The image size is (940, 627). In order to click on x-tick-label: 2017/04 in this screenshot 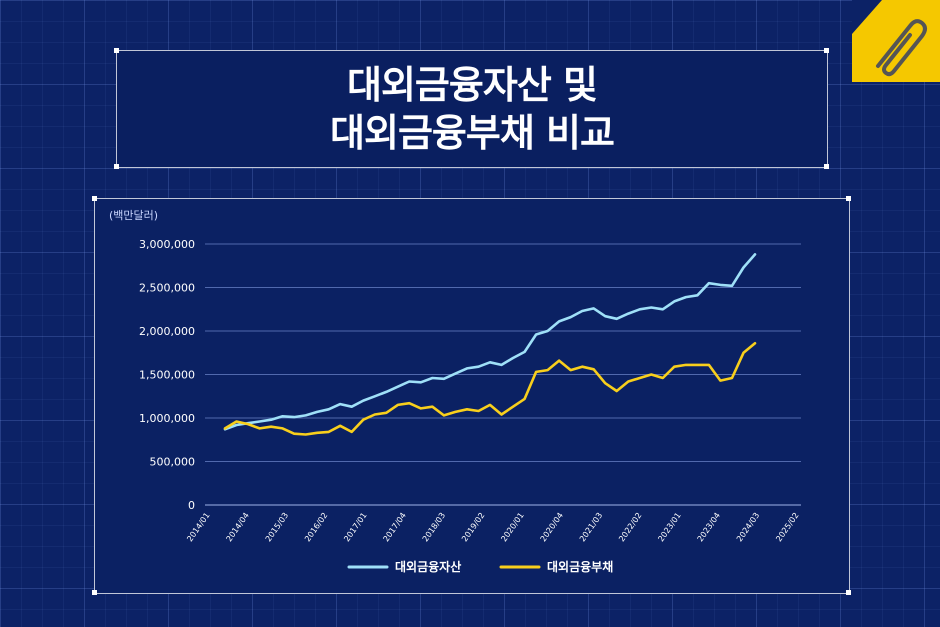, I will do `click(395, 527)`.